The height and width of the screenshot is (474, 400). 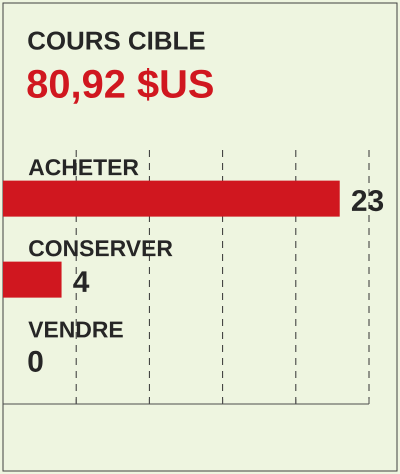 I want to click on y-tick-label: ACHETER, so click(x=83, y=167).